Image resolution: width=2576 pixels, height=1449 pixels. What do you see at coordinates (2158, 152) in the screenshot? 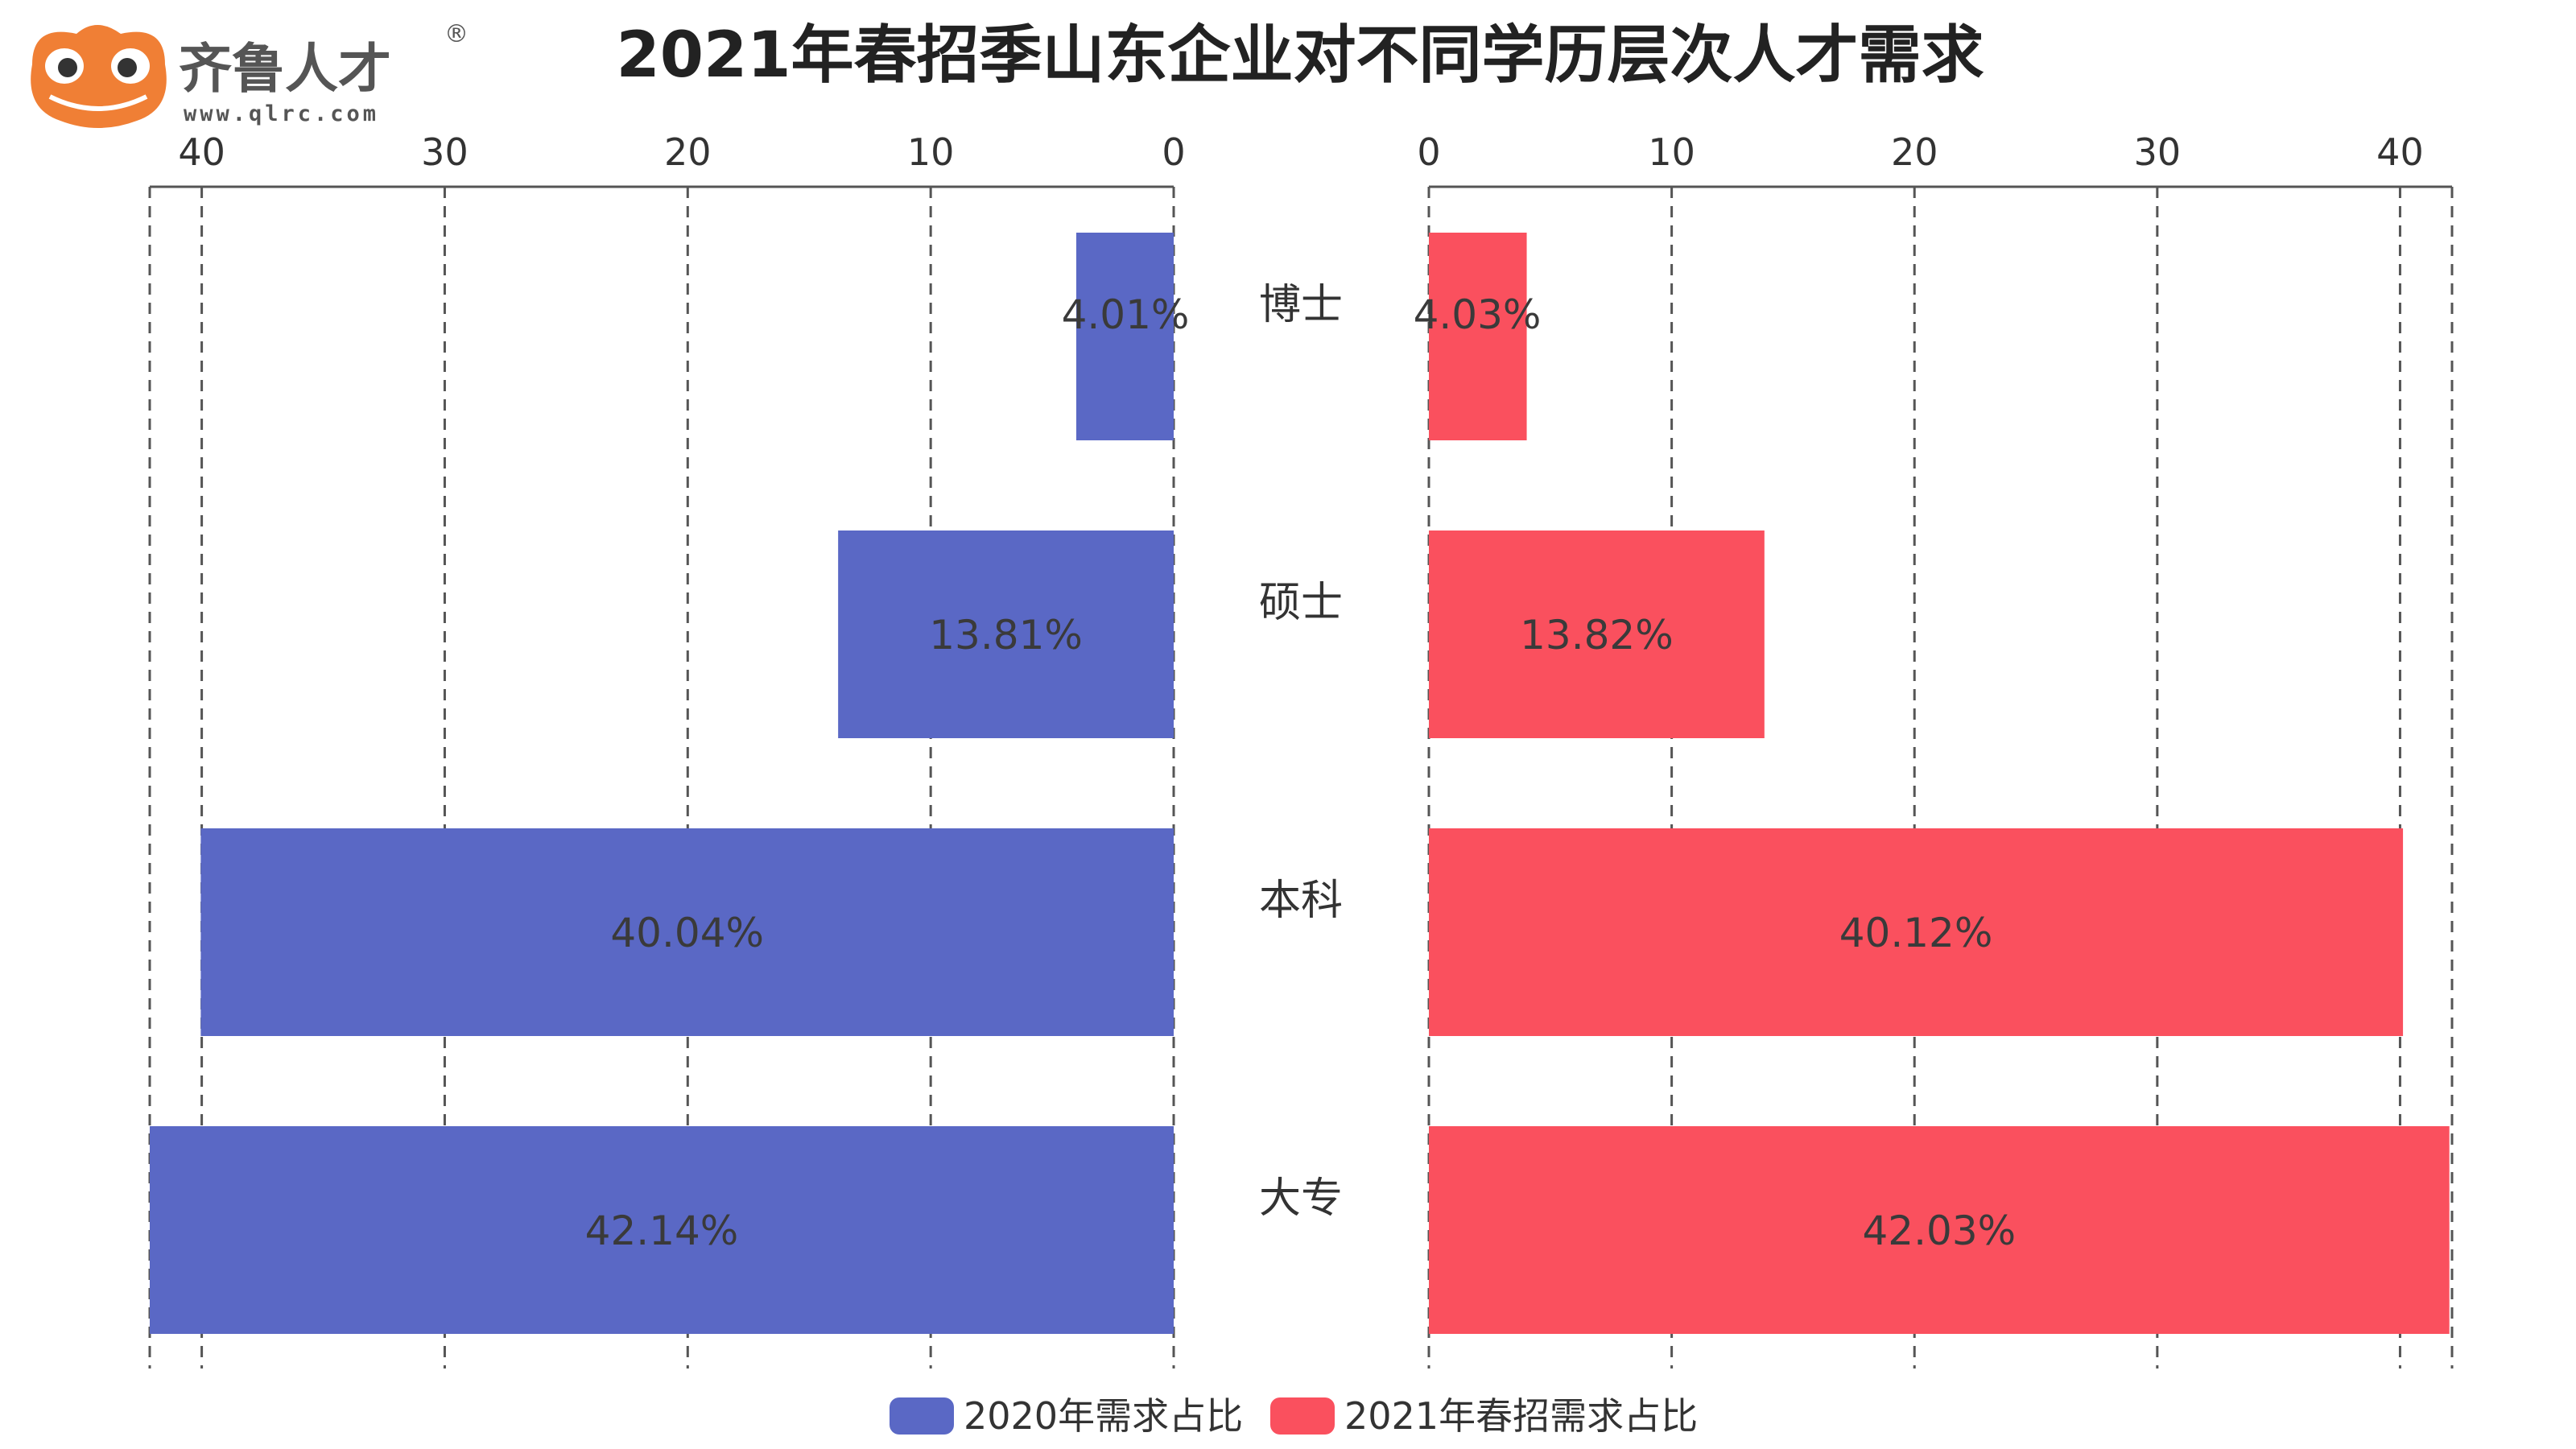
I see `right-x-tick-label: 30` at bounding box center [2158, 152].